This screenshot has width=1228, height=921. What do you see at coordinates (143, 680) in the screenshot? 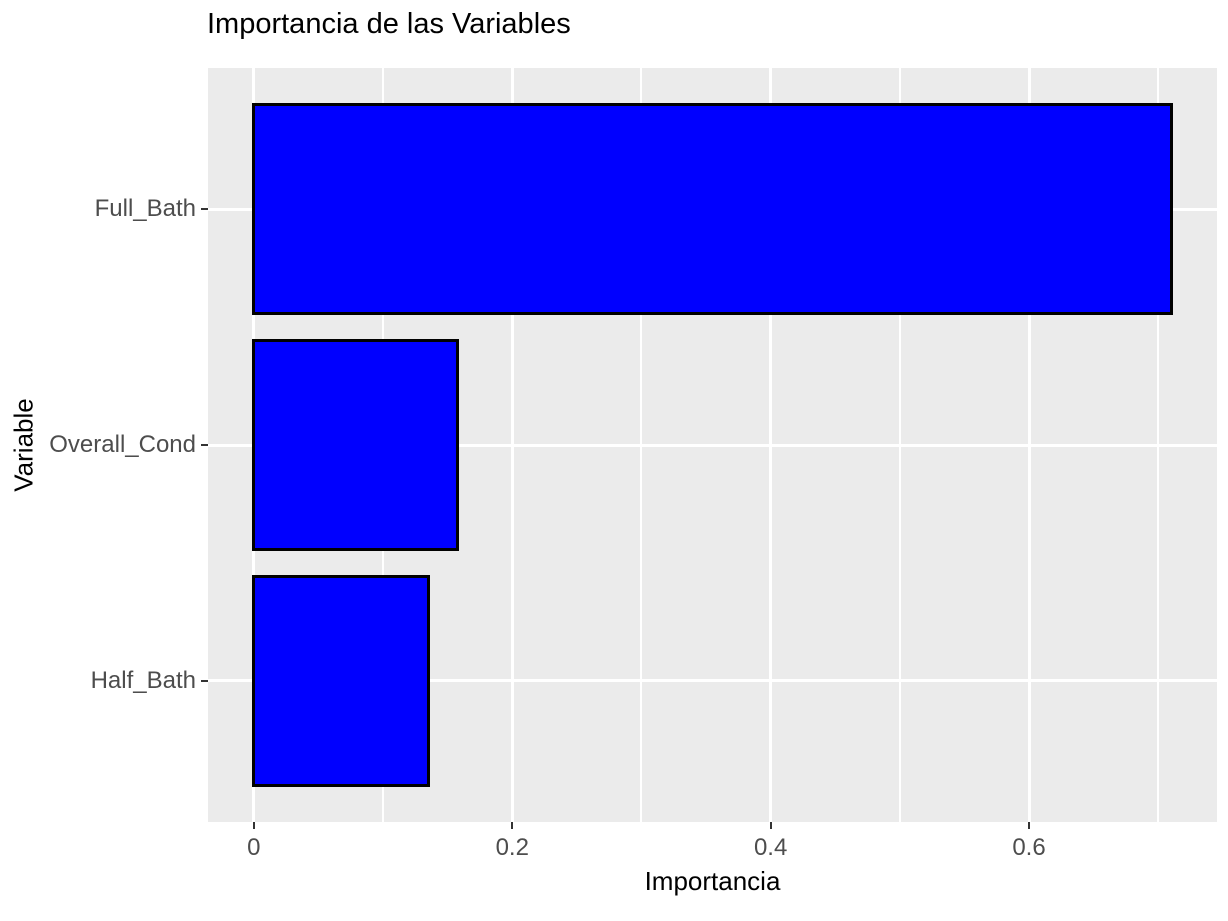
I see `y-tick-label-half_bath: Half_Bath` at bounding box center [143, 680].